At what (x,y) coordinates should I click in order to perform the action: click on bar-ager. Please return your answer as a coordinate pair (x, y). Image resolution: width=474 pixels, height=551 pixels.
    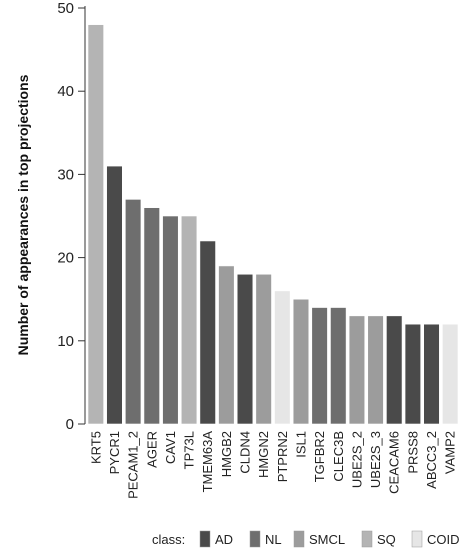
    Looking at the image, I should click on (151, 316).